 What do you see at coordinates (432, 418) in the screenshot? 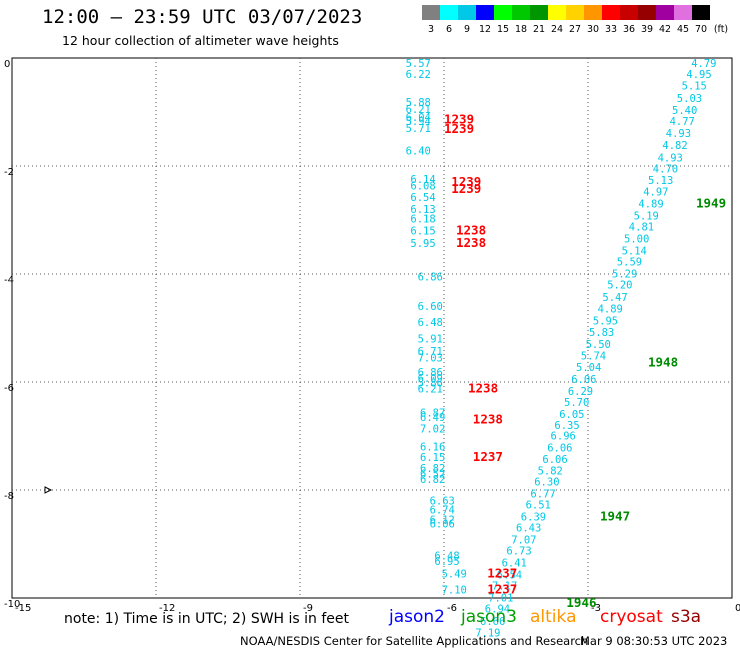
I see `swh-value: 6.49` at bounding box center [432, 418].